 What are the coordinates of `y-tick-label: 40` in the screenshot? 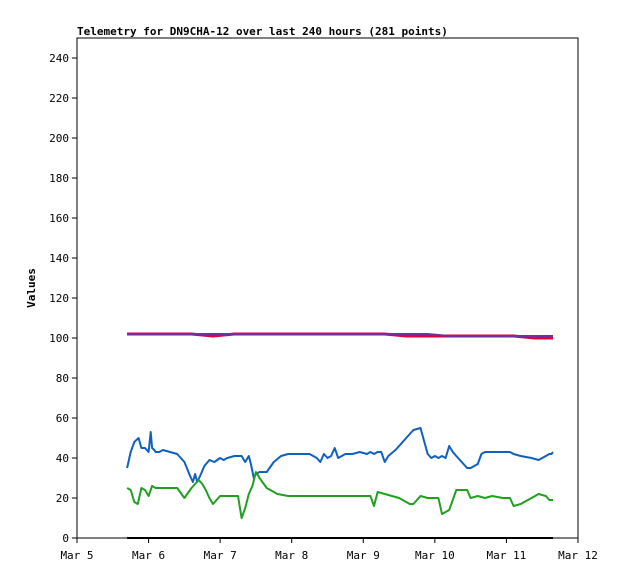 It's located at (62, 458).